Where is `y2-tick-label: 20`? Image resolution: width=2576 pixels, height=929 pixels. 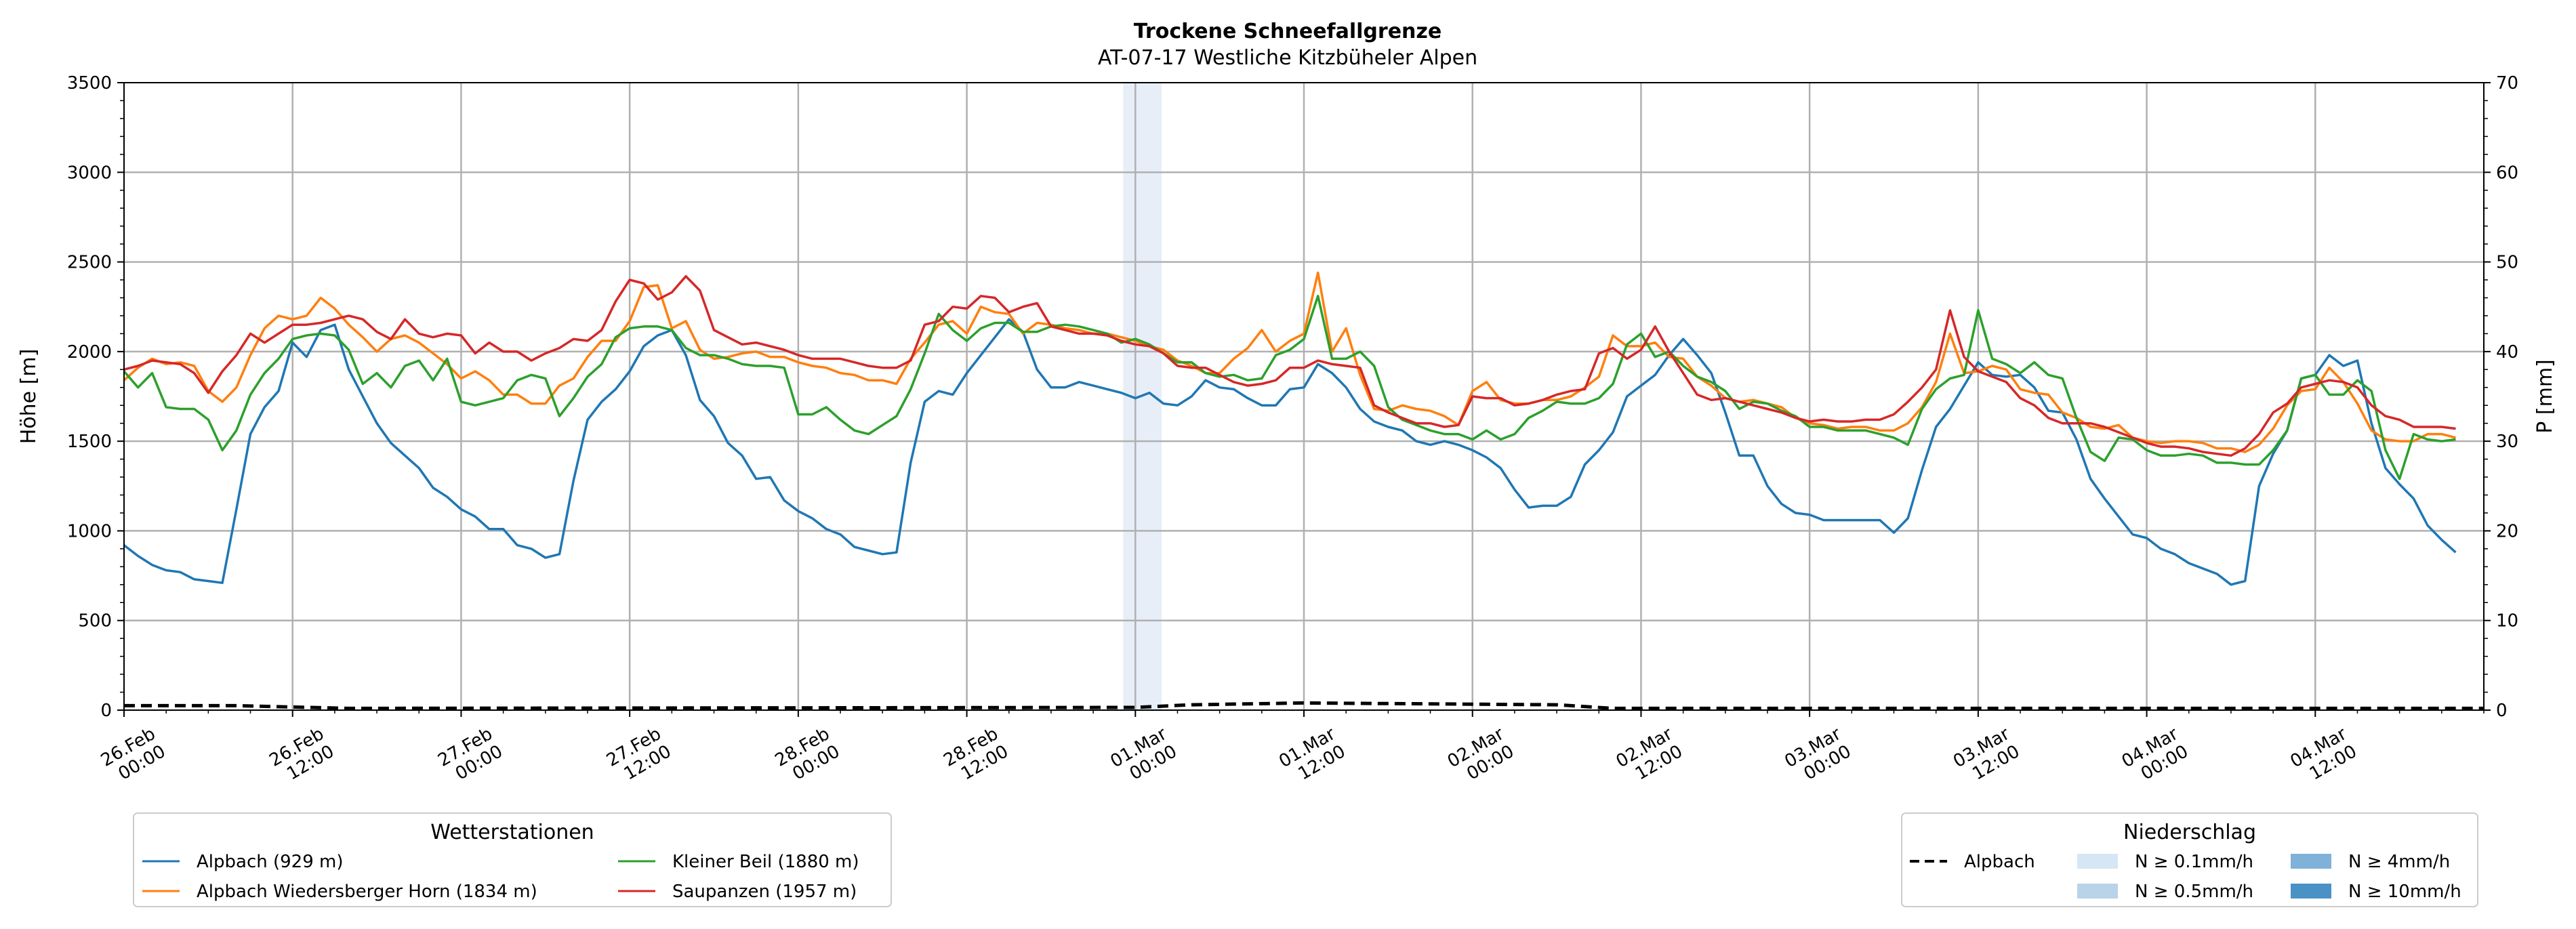
y2-tick-label: 20 is located at coordinates (2507, 531).